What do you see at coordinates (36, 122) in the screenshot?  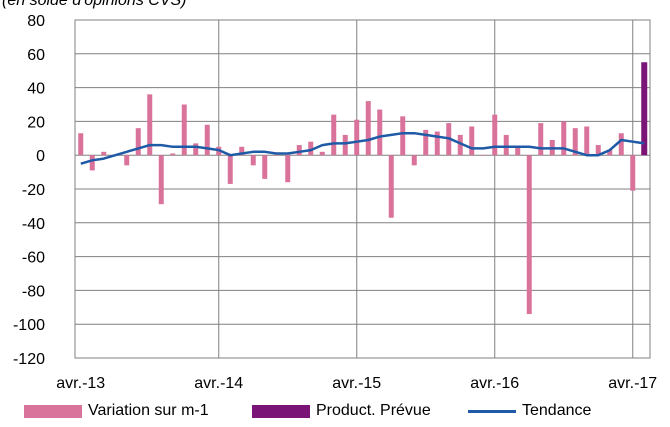 I see `y-tick-label: 20` at bounding box center [36, 122].